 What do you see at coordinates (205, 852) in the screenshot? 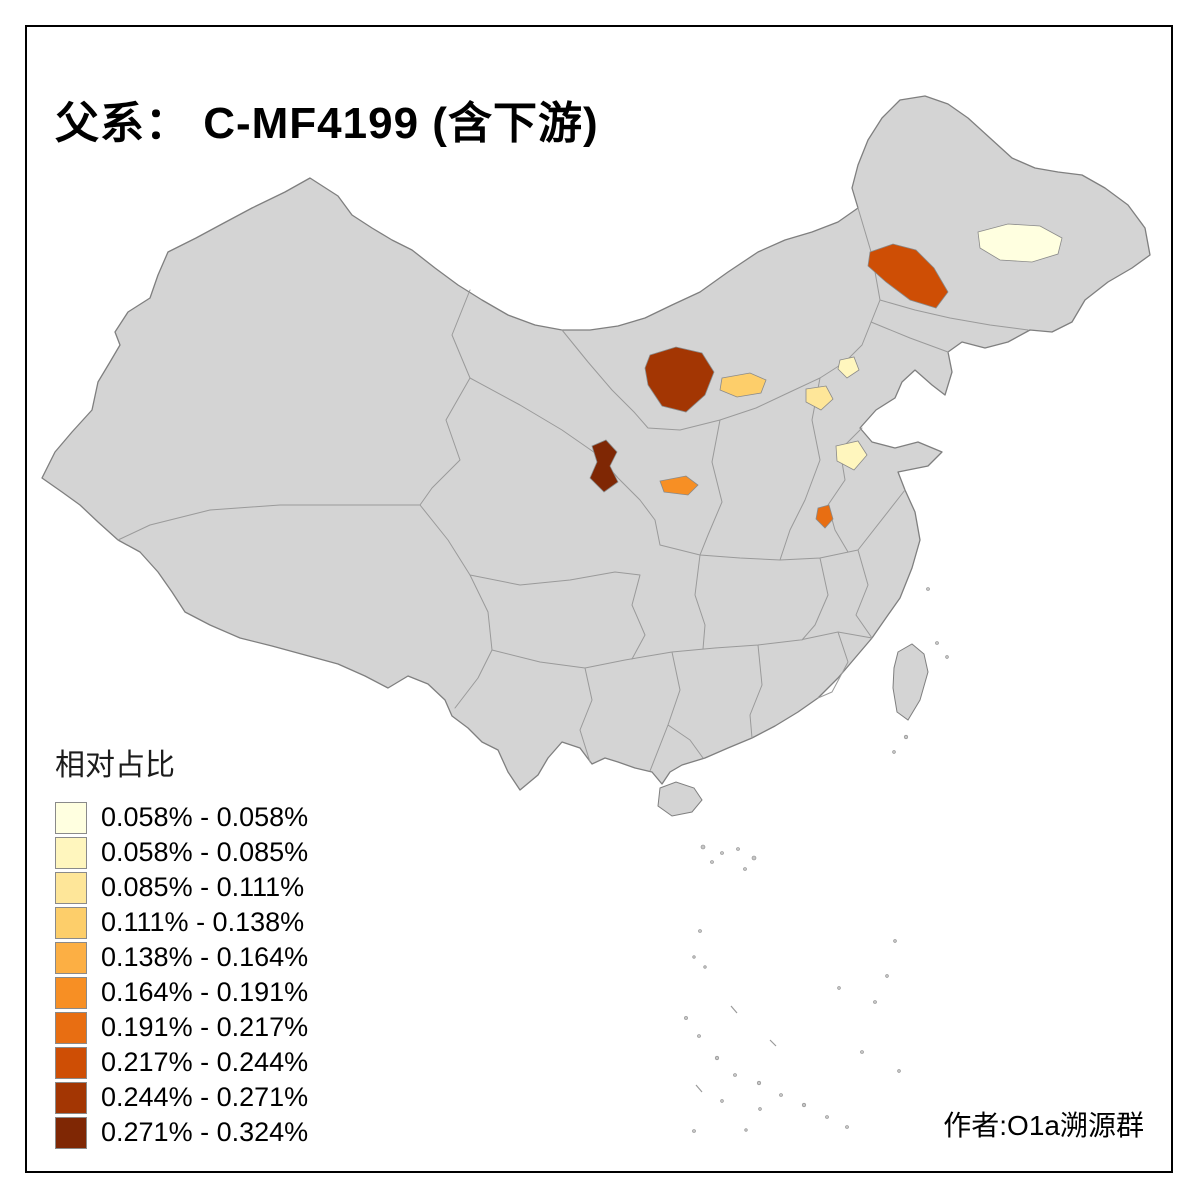
I see `legend-label: 0.058% - 0.085%` at bounding box center [205, 852].